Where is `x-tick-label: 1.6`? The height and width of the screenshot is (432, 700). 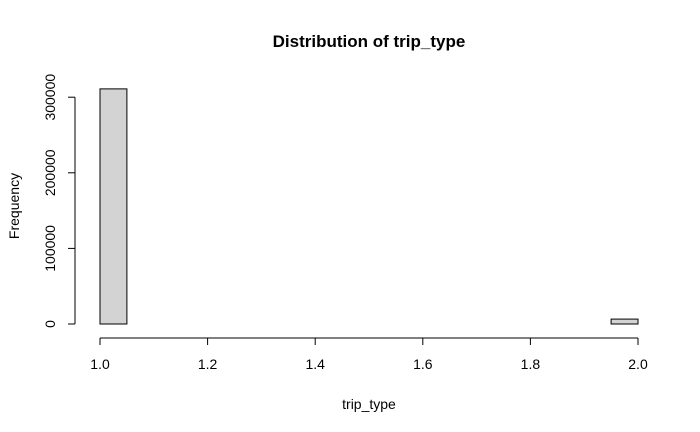 x-tick-label: 1.6 is located at coordinates (423, 364).